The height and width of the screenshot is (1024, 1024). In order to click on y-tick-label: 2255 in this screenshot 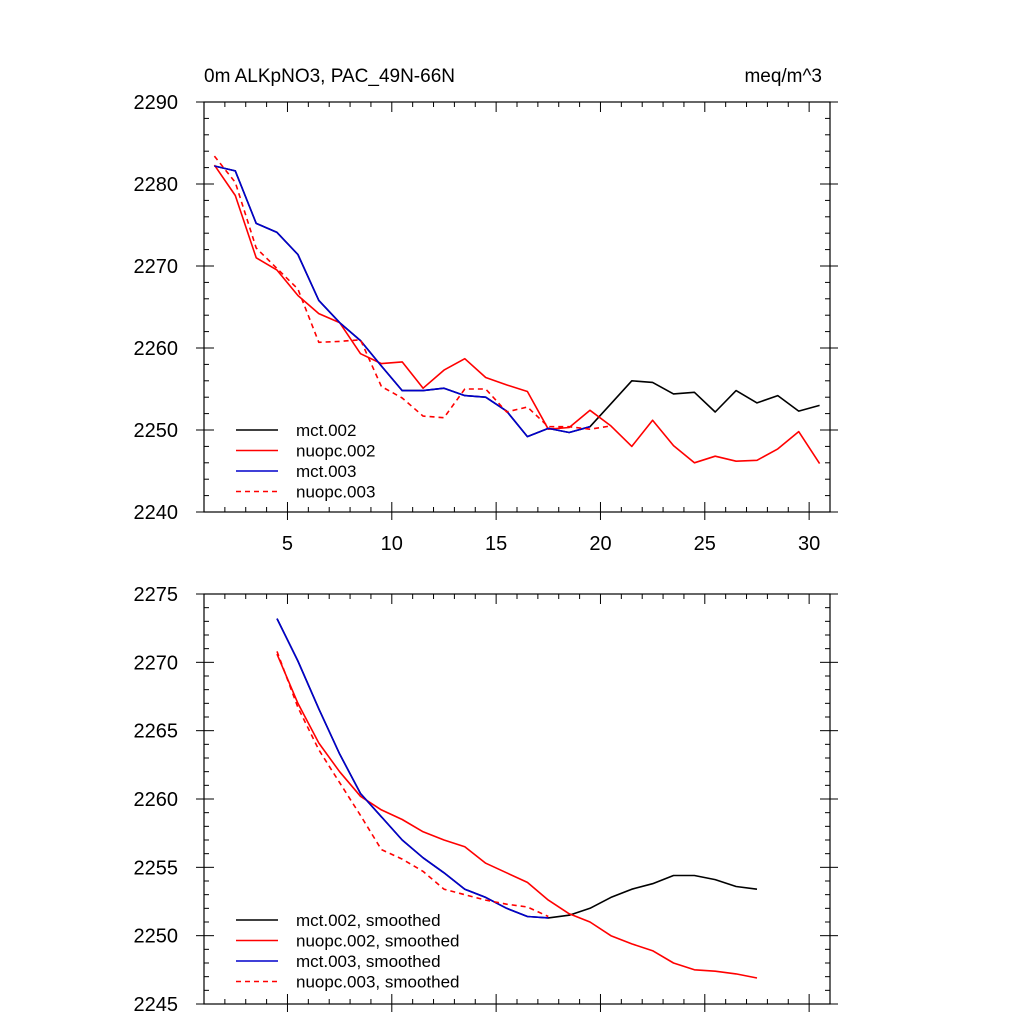, I will do `click(156, 868)`.